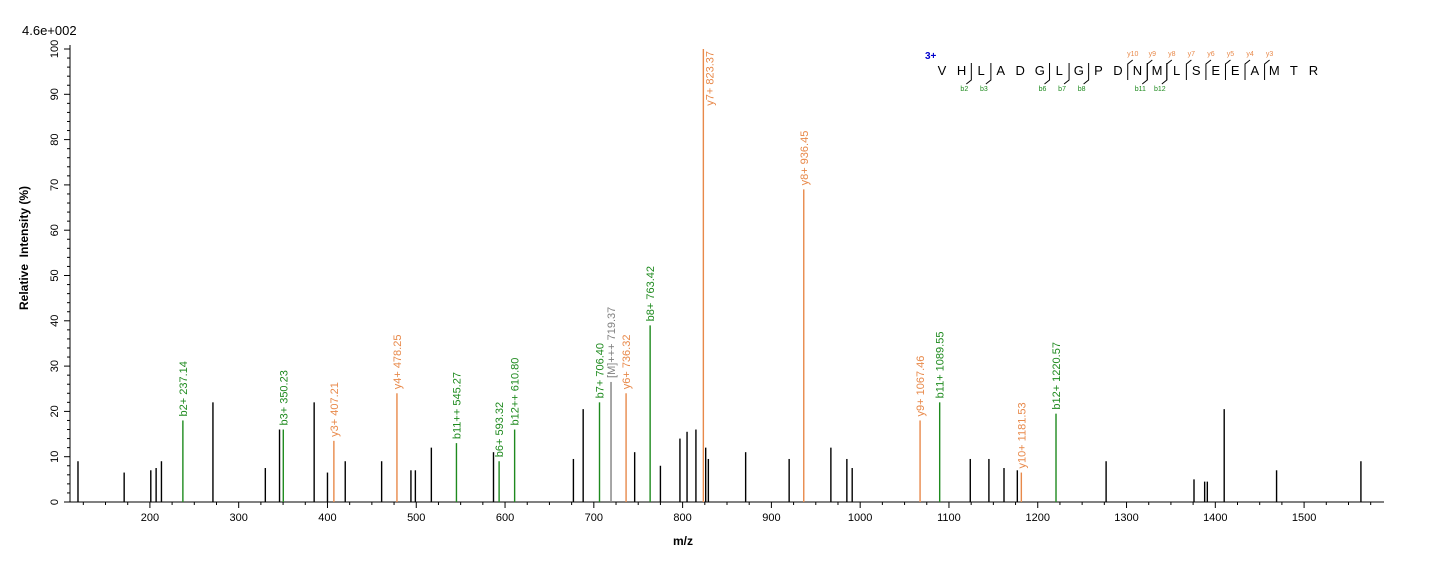 This screenshot has height=562, width=1436. I want to click on peak-label: b11+ 1089.55, so click(941, 365).